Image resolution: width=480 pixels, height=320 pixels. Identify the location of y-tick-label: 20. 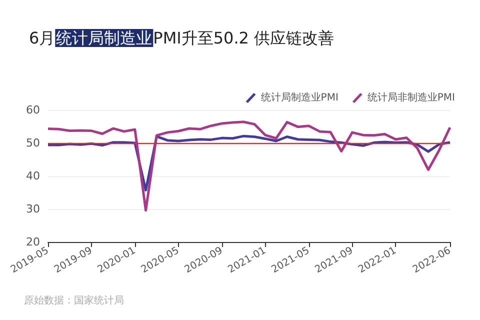
(33, 242).